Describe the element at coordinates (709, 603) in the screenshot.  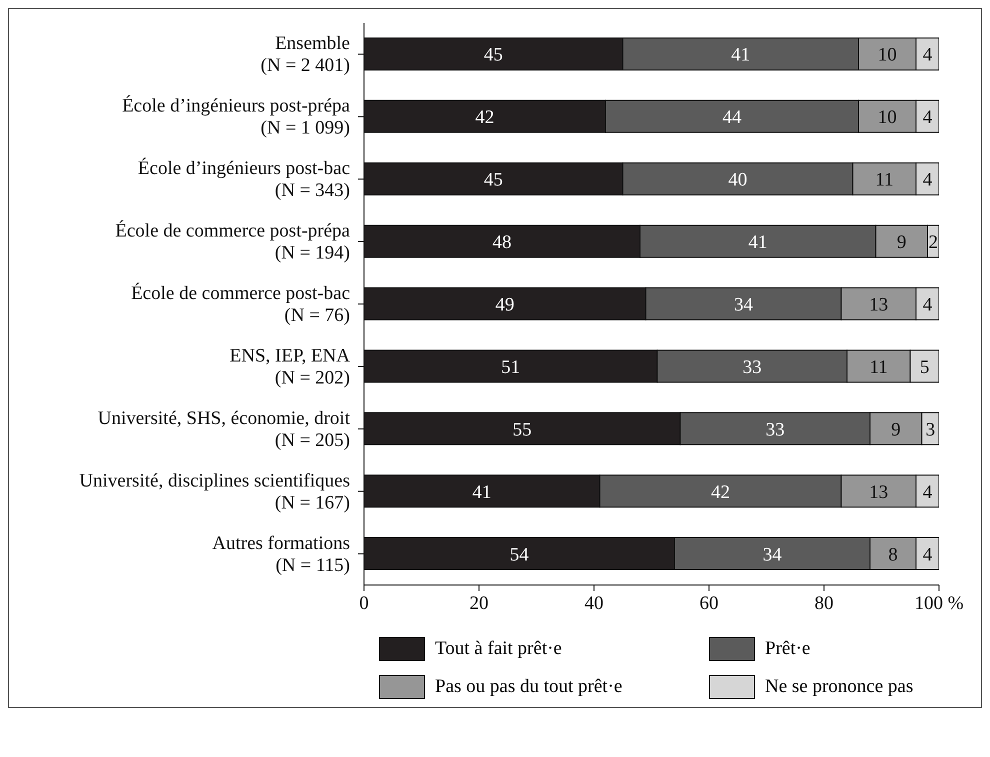
I see `x-tick-label: 60` at that location.